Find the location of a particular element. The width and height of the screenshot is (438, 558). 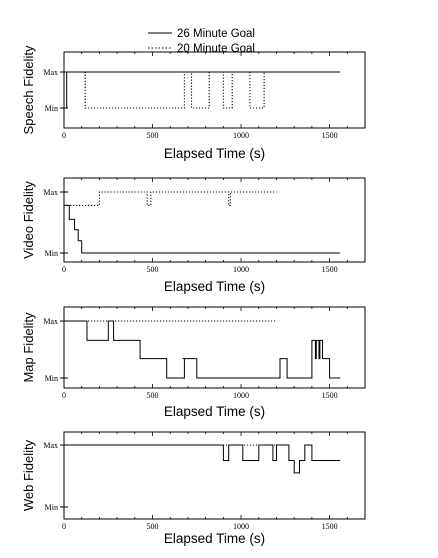

y-axis-label: Video Fidelity is located at coordinates (28, 220).